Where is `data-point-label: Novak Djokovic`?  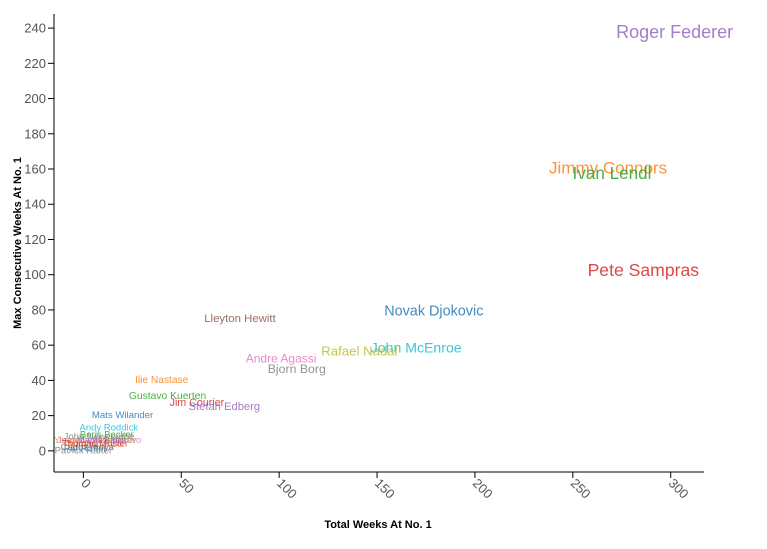
data-point-label: Novak Djokovic is located at coordinates (433, 311).